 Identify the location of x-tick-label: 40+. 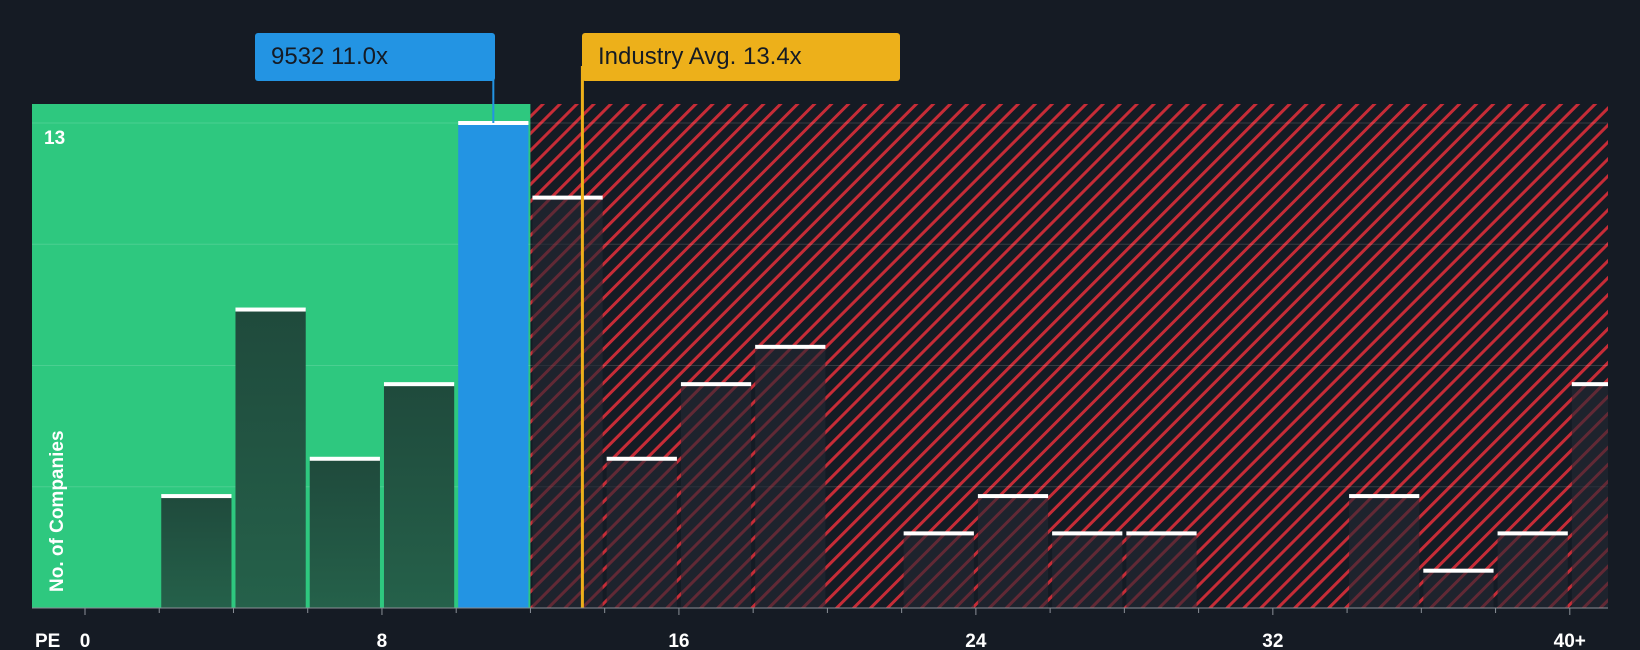
(1570, 640).